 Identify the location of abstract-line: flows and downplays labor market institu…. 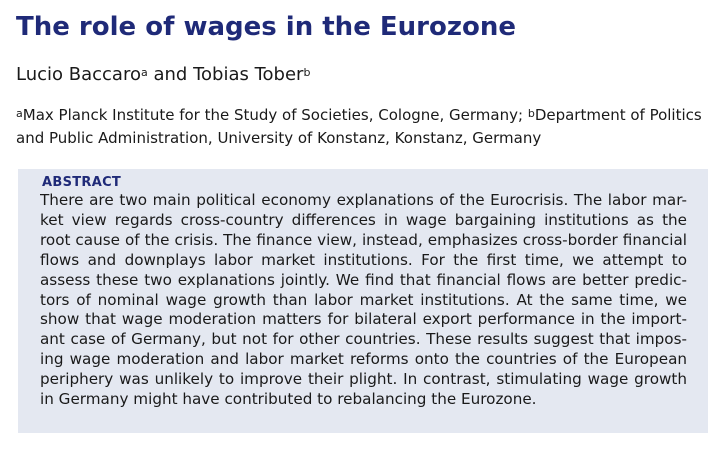
(363, 259).